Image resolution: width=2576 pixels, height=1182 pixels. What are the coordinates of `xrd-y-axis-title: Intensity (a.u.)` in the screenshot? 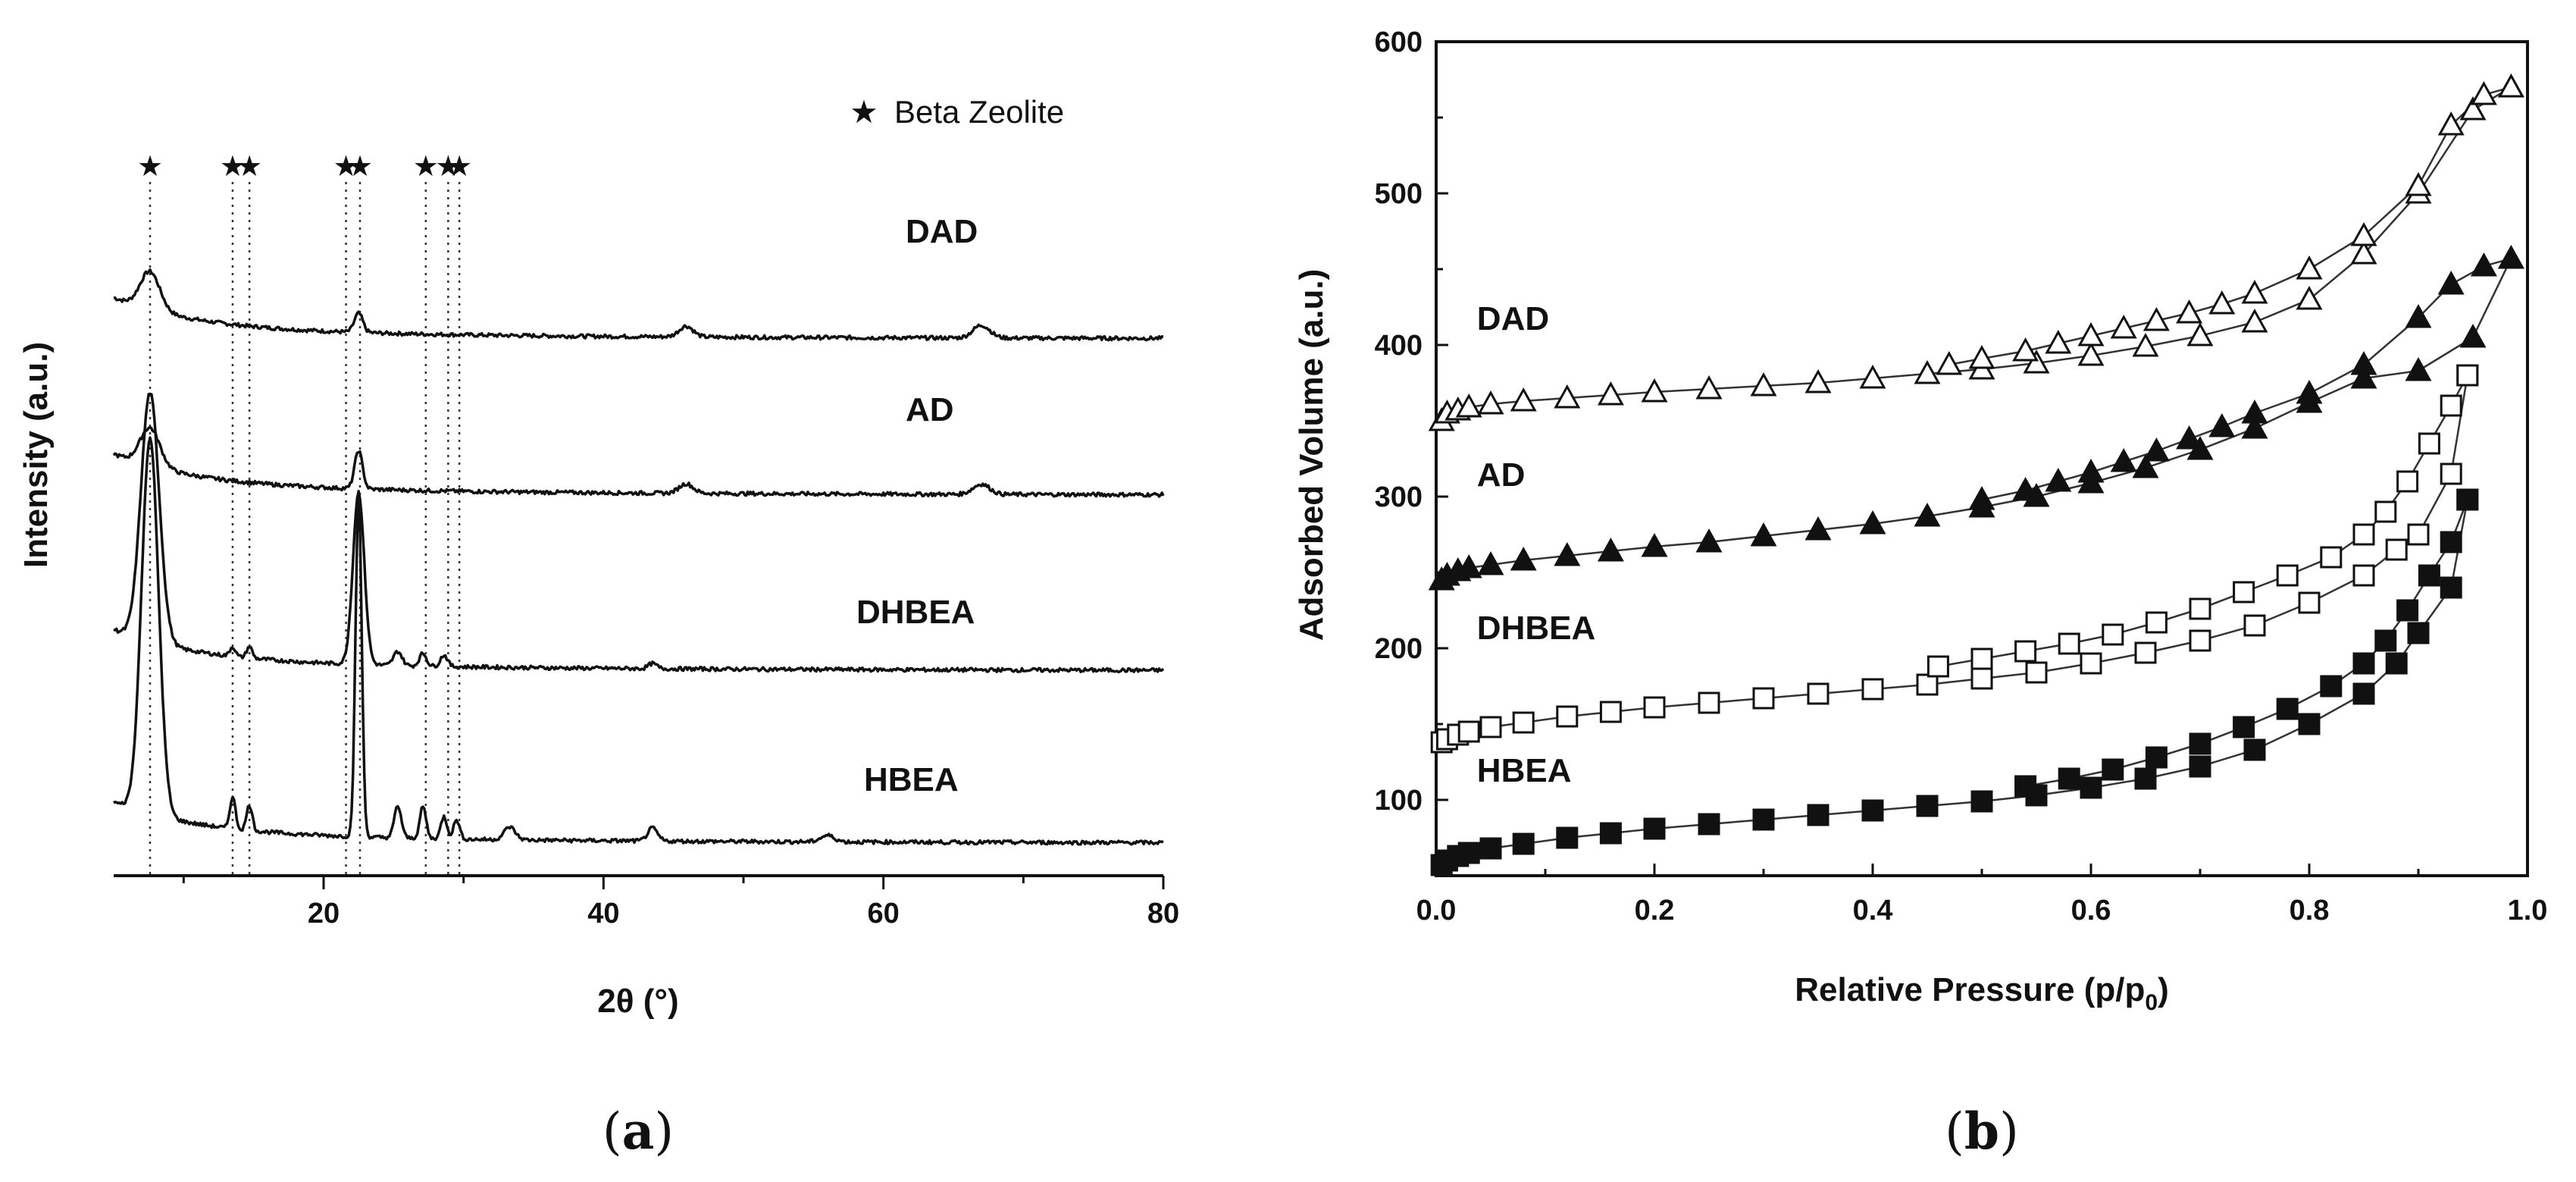 It's located at (36, 455).